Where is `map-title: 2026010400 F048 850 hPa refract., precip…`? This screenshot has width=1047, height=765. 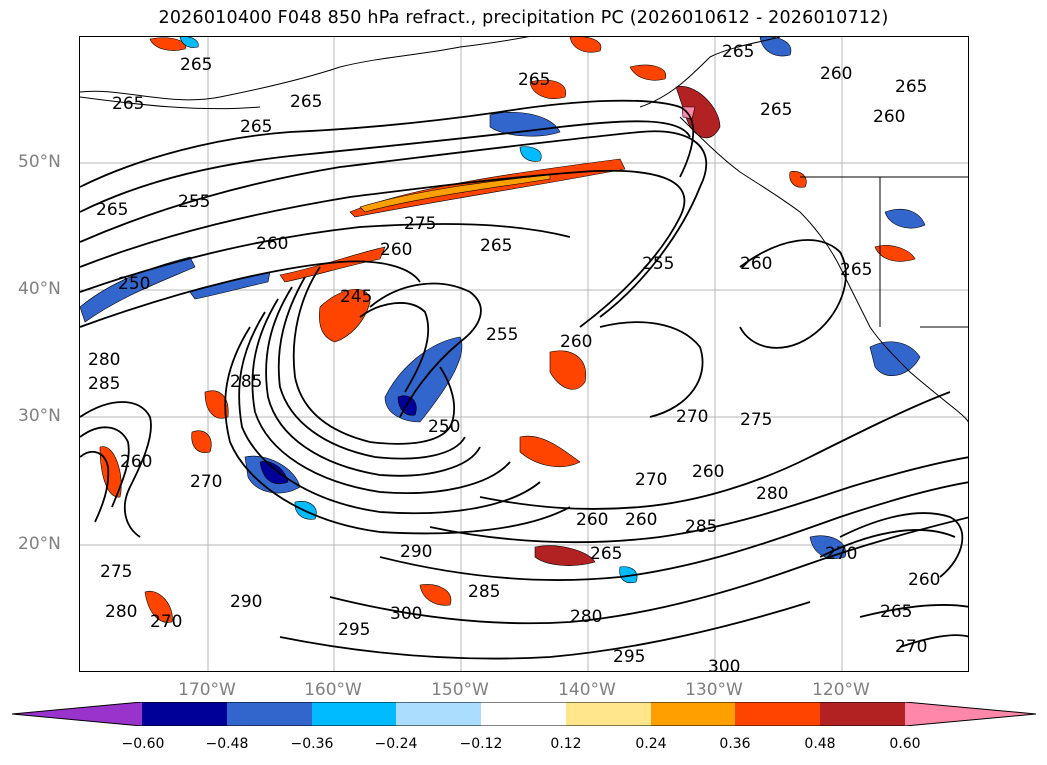
map-title: 2026010400 F048 850 hPa refract., precip… is located at coordinates (523, 18).